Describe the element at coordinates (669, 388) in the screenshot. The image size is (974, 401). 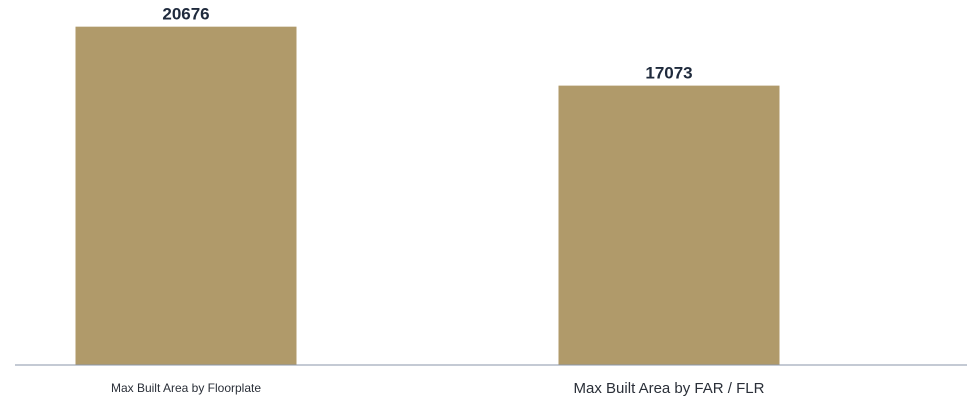
I see `category-label-1: Max Built Area by FAR / FLR` at that location.